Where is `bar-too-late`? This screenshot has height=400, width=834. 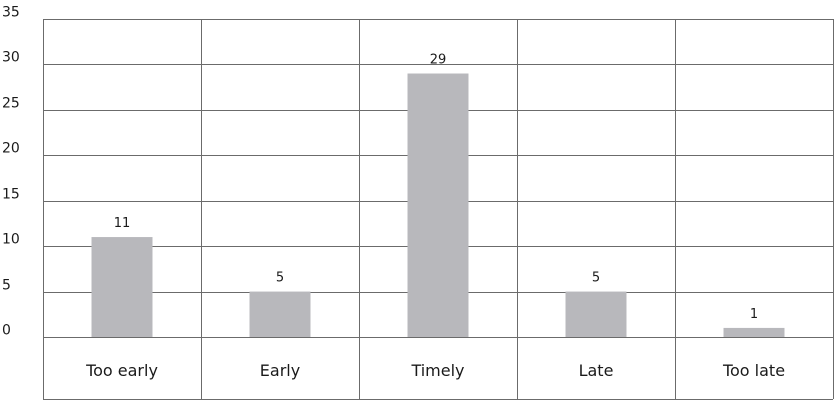
bar-too-late is located at coordinates (754, 332).